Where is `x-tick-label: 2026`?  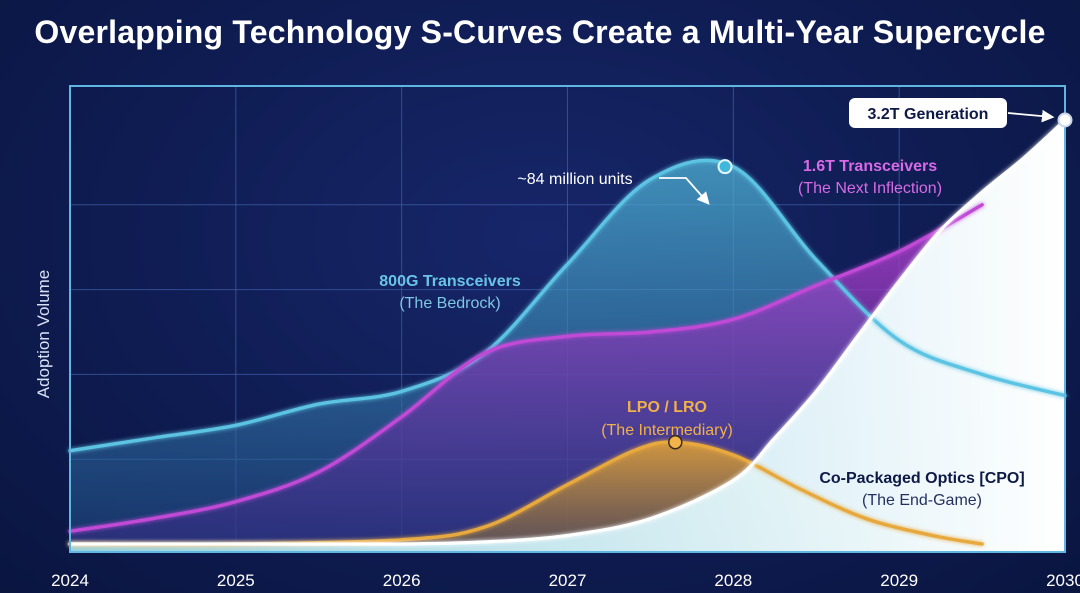
x-tick-label: 2026 is located at coordinates (402, 580).